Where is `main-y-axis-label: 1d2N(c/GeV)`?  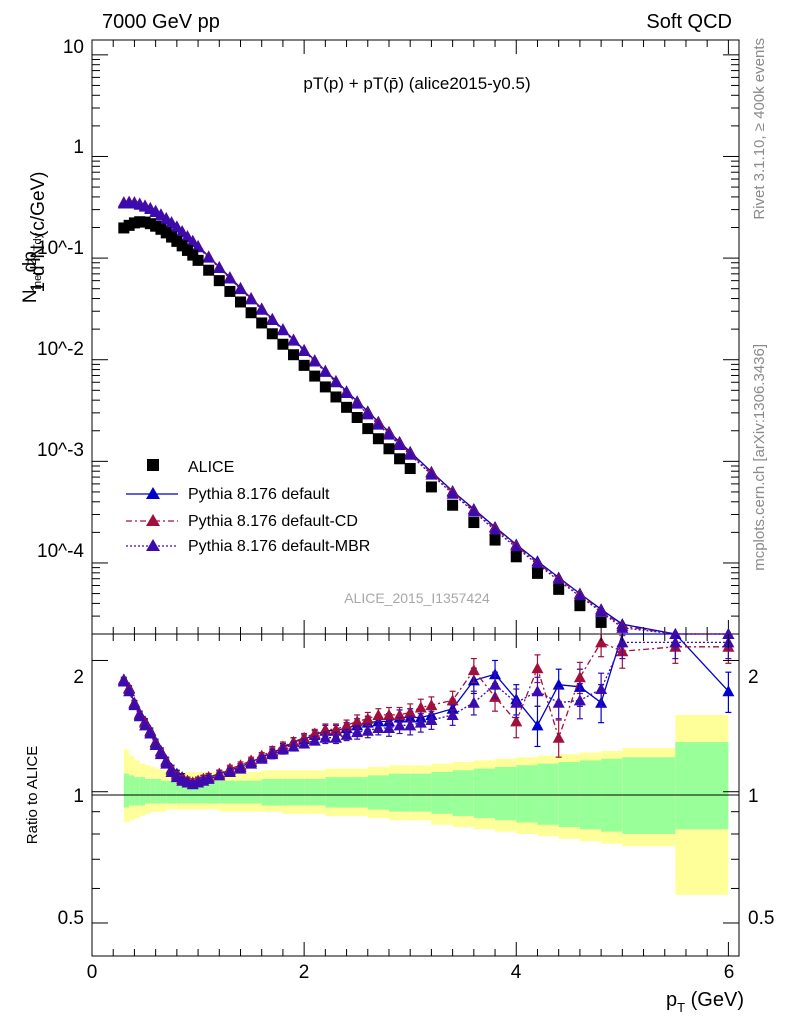
main-y-axis-label: 1d2N(c/GeV) is located at coordinates (37, 231).